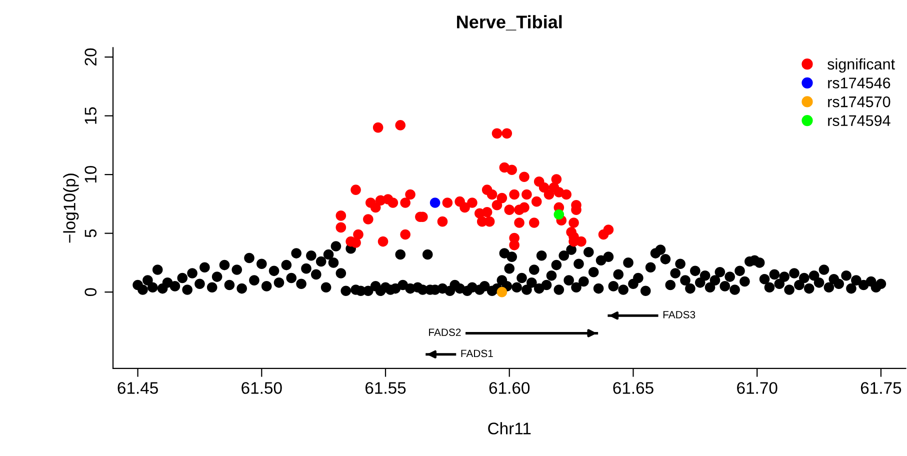  Describe the element at coordinates (262, 388) in the screenshot. I see `x-tick-label: 61.50` at that location.